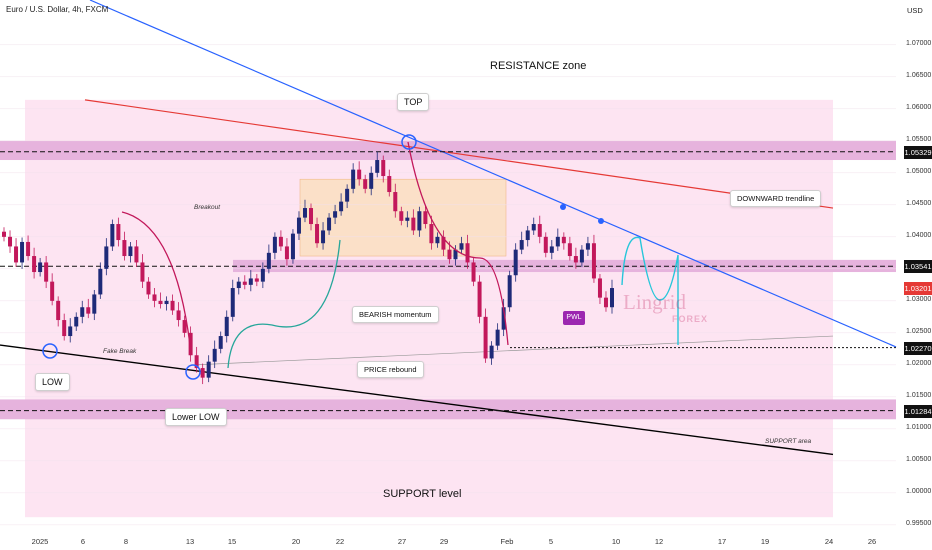  What do you see at coordinates (40, 541) in the screenshot?
I see `x-tick-label: 2025` at bounding box center [40, 541].